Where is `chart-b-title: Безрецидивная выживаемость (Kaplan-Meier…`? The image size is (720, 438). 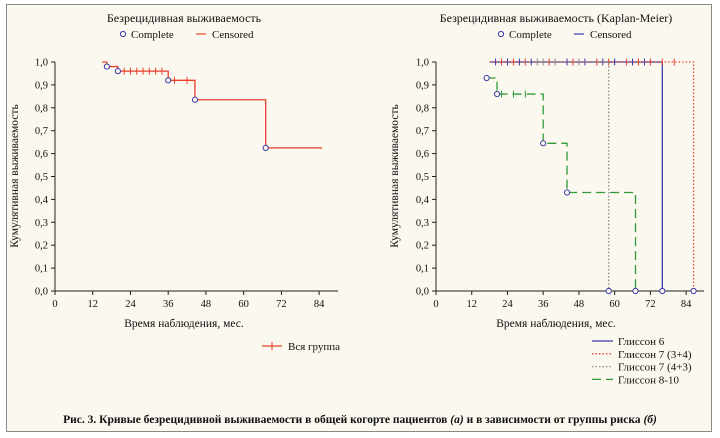 chart-b-title: Безрецидивная выживаемость (Kaplan-Meier… is located at coordinates (556, 18).